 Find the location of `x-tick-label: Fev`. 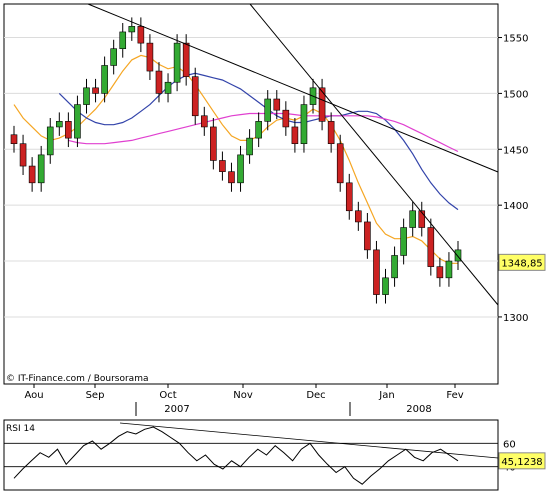

x-tick-label: Fev is located at coordinates (454, 395).